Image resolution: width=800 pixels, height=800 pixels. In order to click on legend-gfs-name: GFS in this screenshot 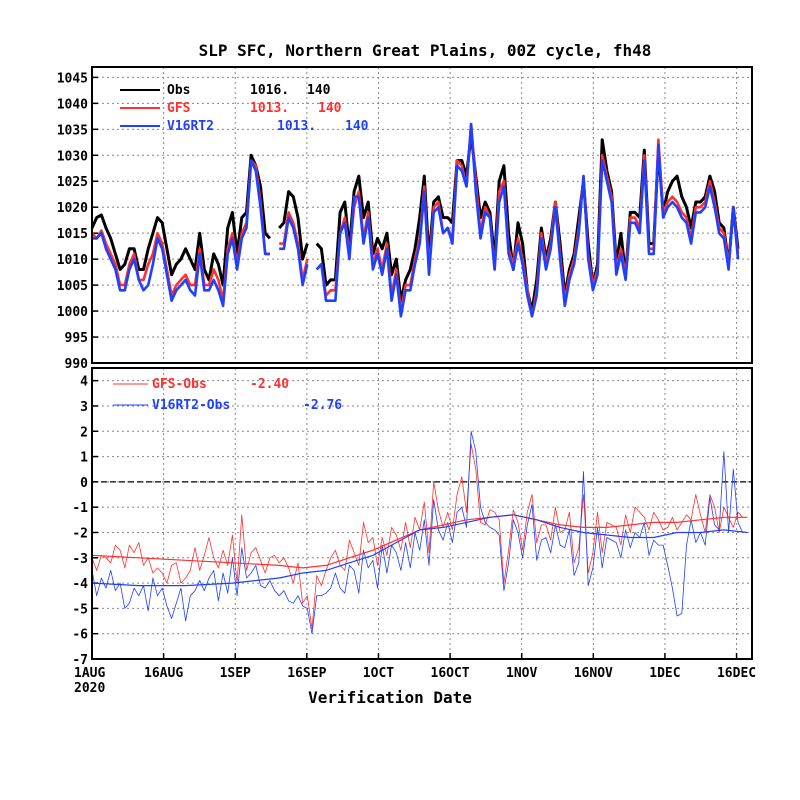, I will do `click(179, 108)`.